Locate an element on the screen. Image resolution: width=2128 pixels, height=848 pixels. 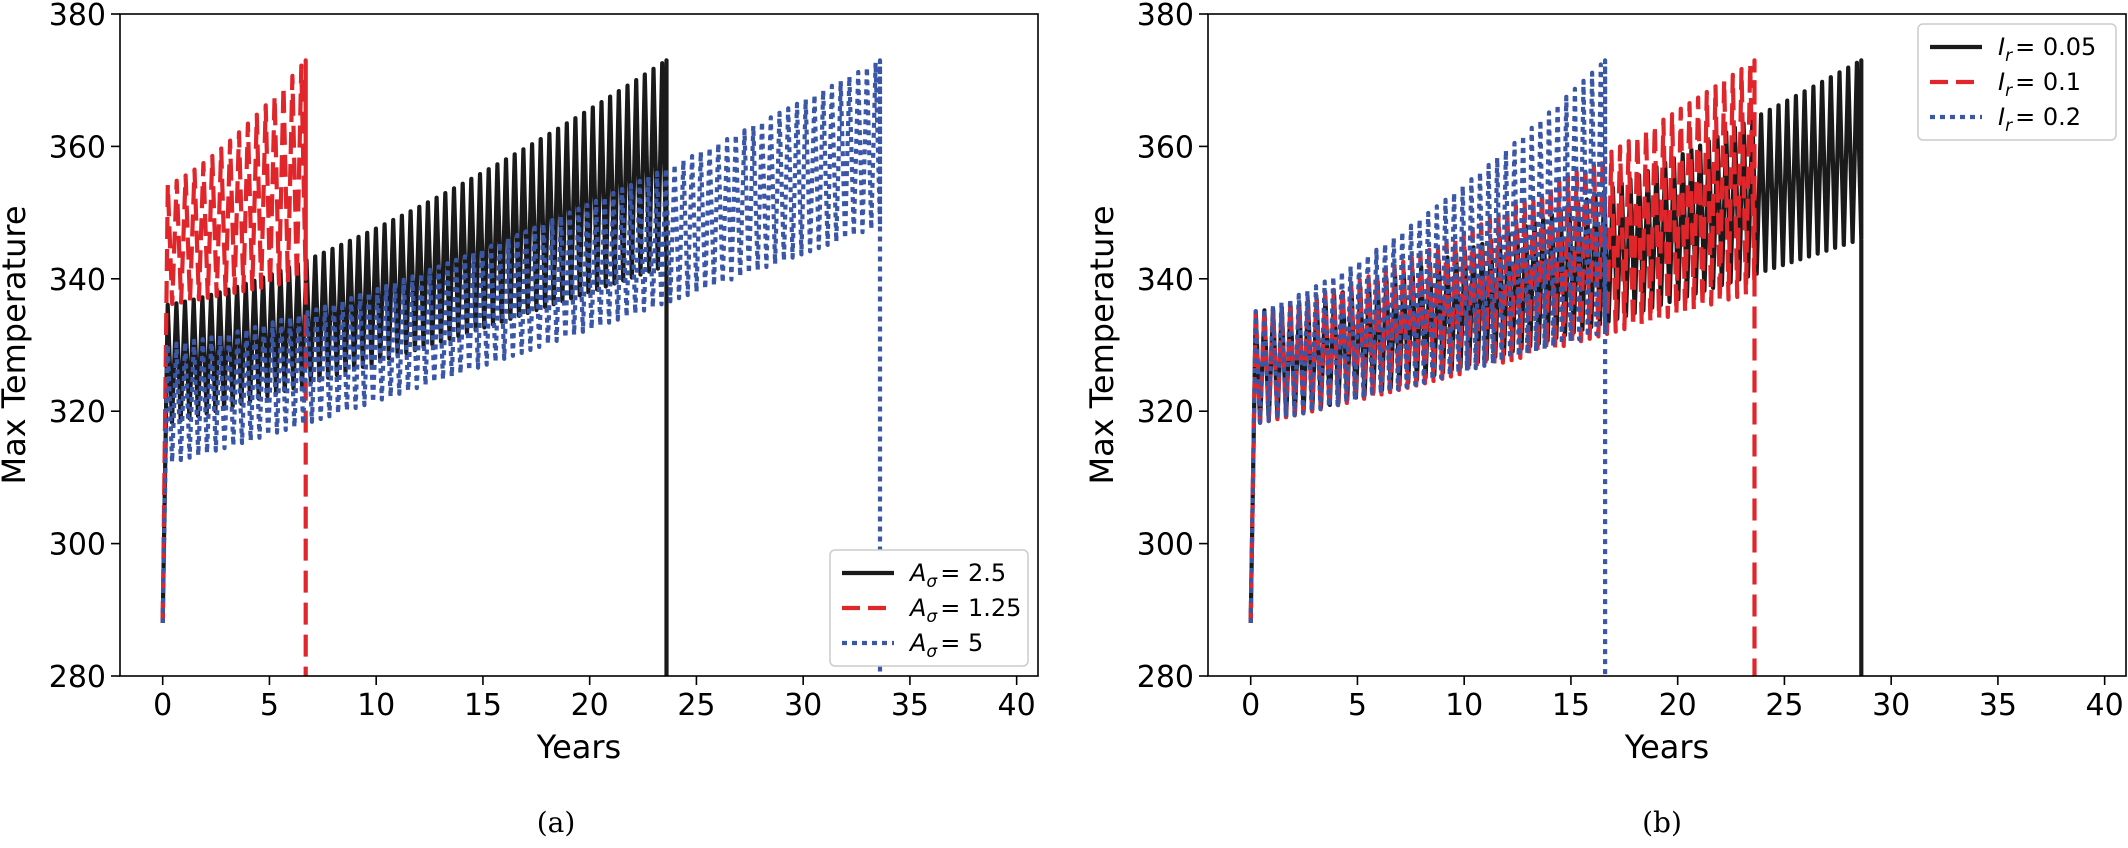
legend-entry-2: Aσ = 5 is located at coordinates (945, 645).